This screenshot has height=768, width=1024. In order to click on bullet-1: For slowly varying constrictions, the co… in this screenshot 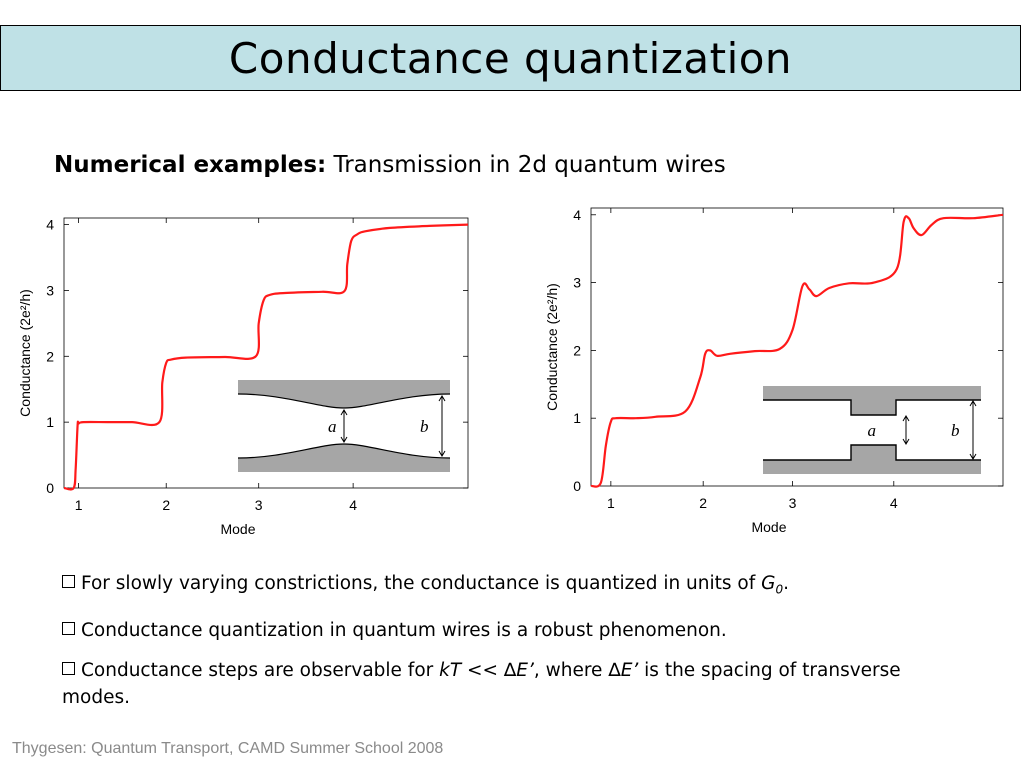, I will do `click(512, 587)`.